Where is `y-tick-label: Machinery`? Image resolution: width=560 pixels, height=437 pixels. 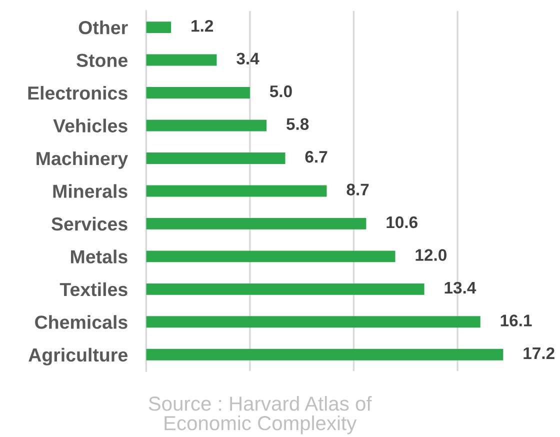
y-tick-label: Machinery is located at coordinates (82, 160).